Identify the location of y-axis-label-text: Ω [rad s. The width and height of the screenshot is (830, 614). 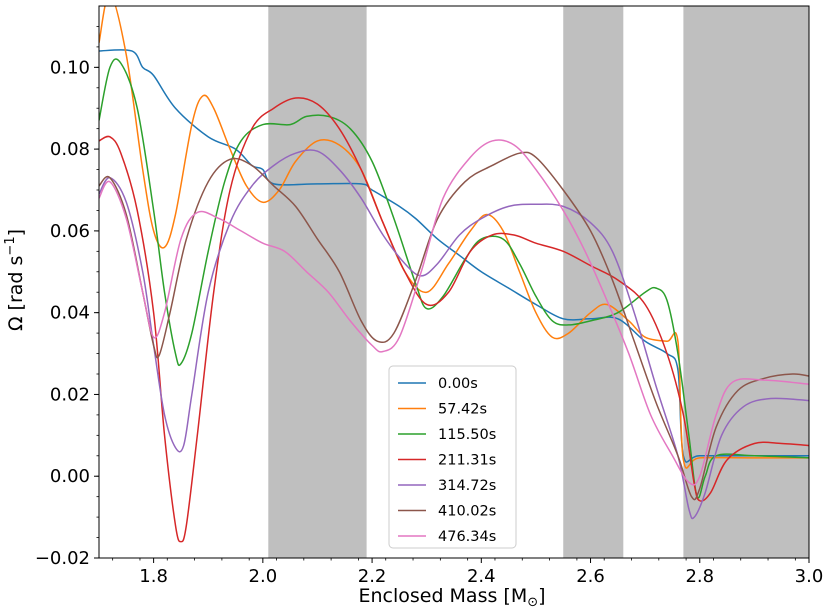
(16, 293).